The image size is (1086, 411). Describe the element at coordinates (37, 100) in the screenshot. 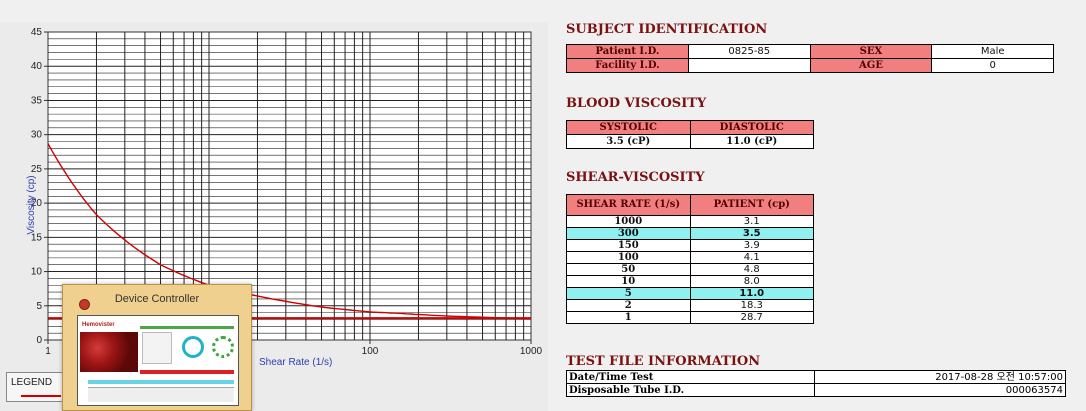

I see `y-tick-label: 35` at that location.